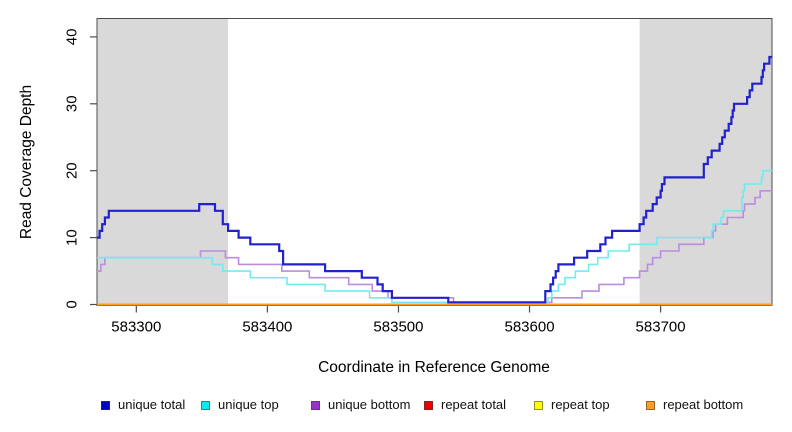 Image resolution: width=792 pixels, height=432 pixels. What do you see at coordinates (267, 327) in the screenshot?
I see `x-tick-label: 583400` at bounding box center [267, 327].